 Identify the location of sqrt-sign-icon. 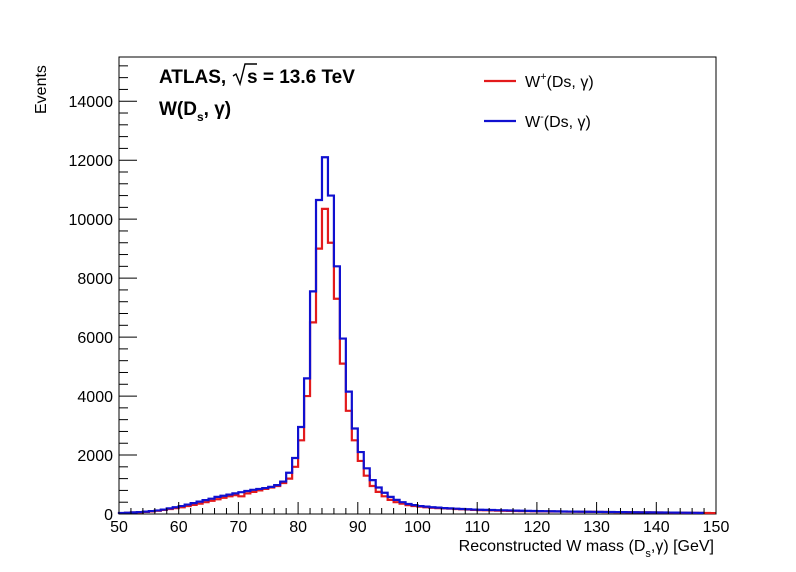
(244, 75).